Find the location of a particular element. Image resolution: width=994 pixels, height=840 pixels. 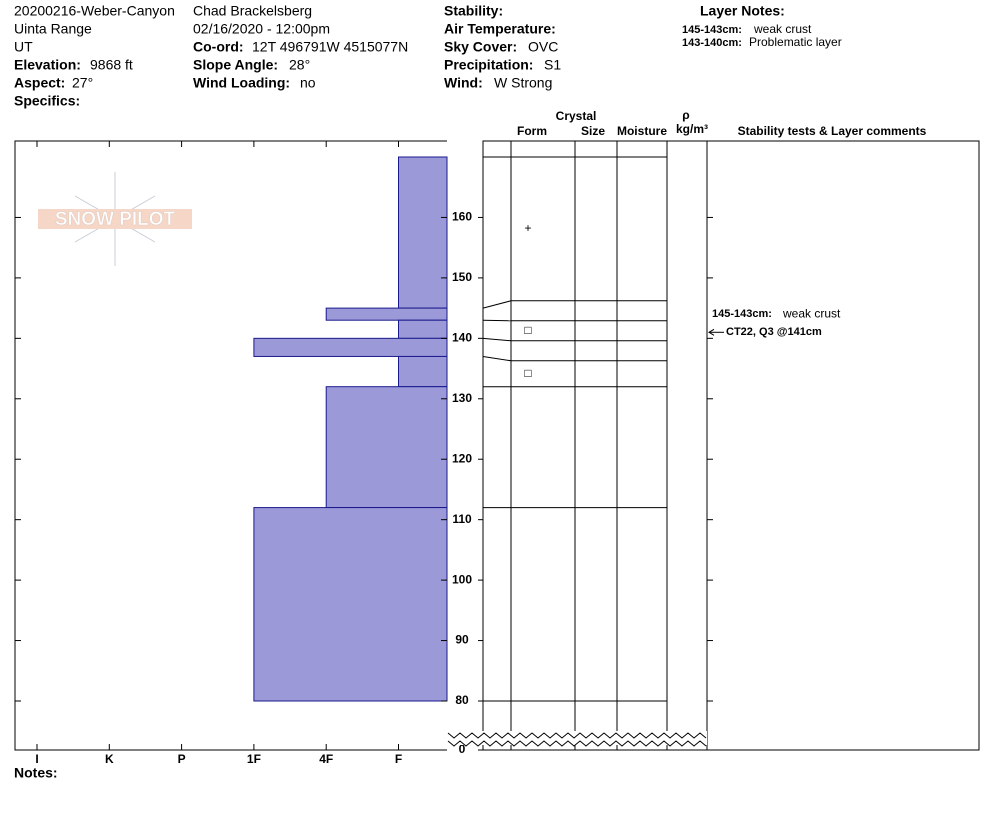

header-comments: Stability tests & Layer comments is located at coordinates (832, 131).